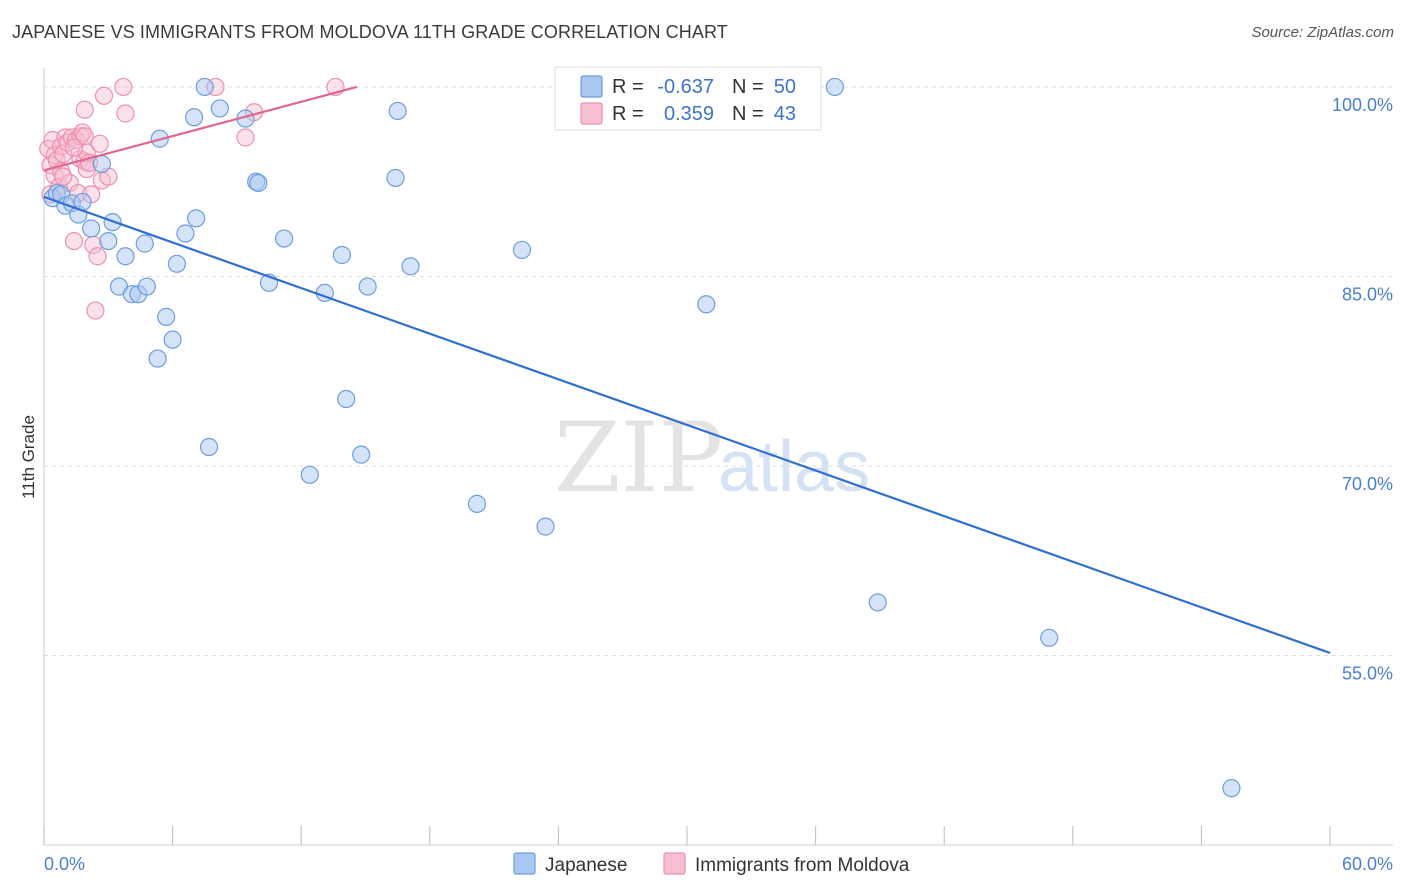 This screenshot has width=1406, height=892. What do you see at coordinates (64, 864) in the screenshot?
I see `x-tick-label-min: 0.0%` at bounding box center [64, 864].